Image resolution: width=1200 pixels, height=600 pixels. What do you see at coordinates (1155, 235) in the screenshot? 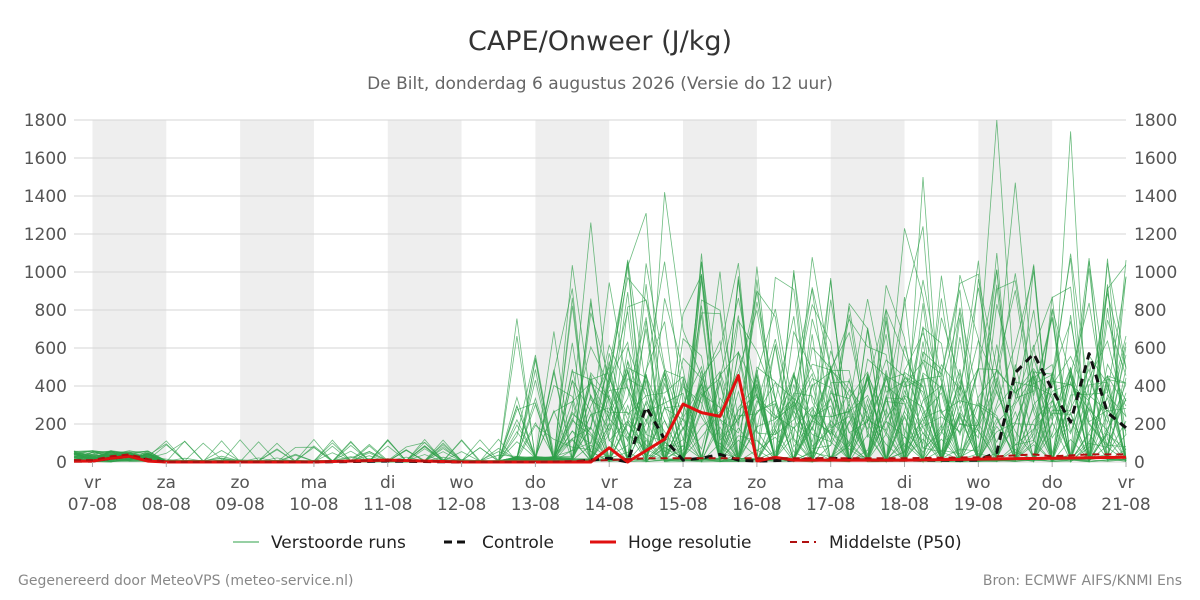
I see `y-tick-label-right: 1200` at bounding box center [1155, 235].